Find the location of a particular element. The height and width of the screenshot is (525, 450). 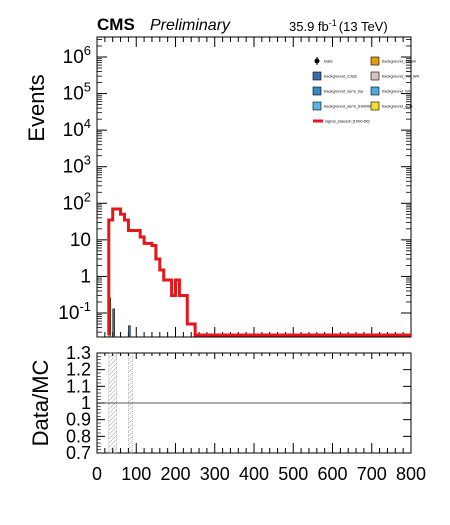

x-tick-label: 0 is located at coordinates (97, 474).